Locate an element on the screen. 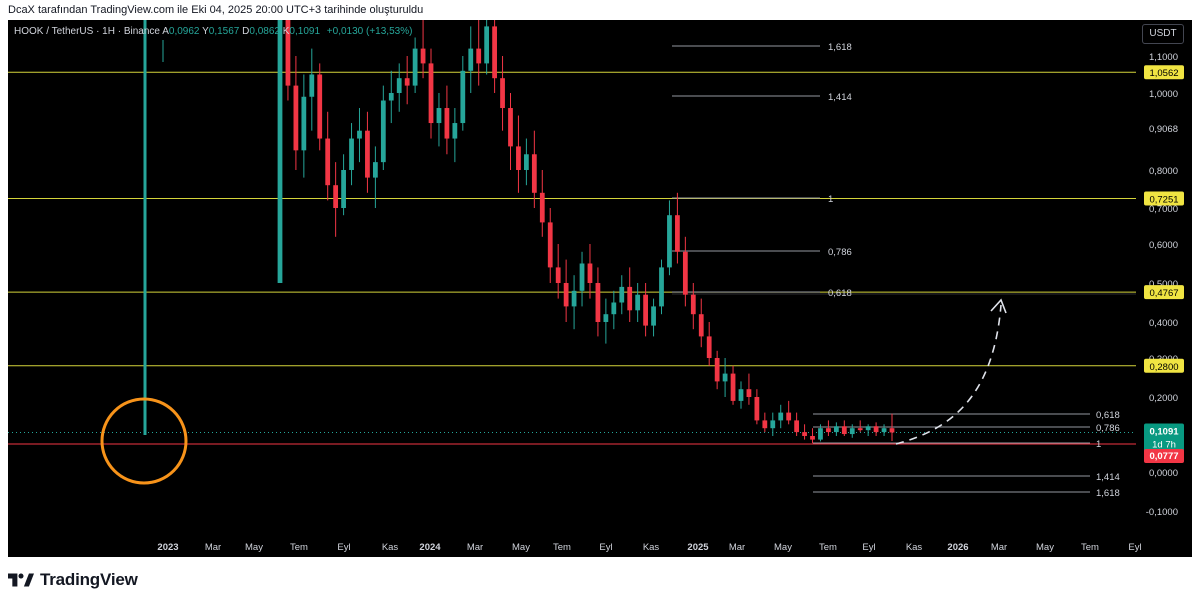 Image resolution: width=1200 pixels, height=603 pixels. fib-level-label: 1,414 is located at coordinates (840, 97).